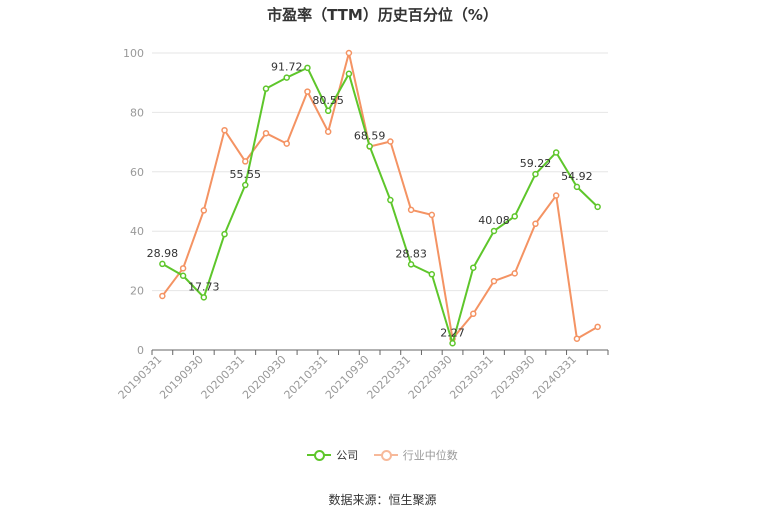 Image resolution: width=765 pixels, height=517 pixels. Describe the element at coordinates (140, 350) in the screenshot. I see `y-tick-label: 0` at that location.